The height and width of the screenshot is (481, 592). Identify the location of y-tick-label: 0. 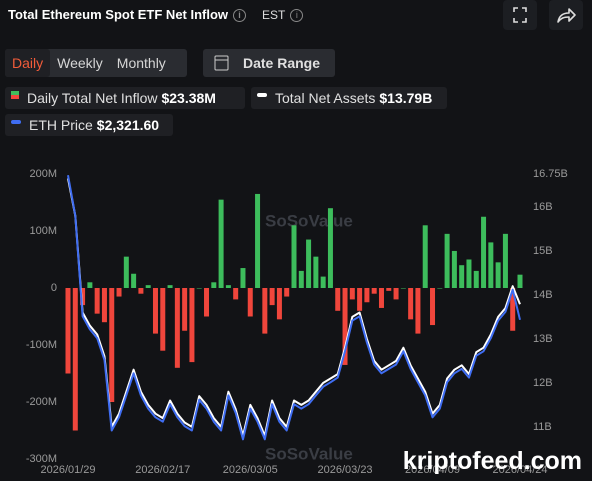
(54, 288).